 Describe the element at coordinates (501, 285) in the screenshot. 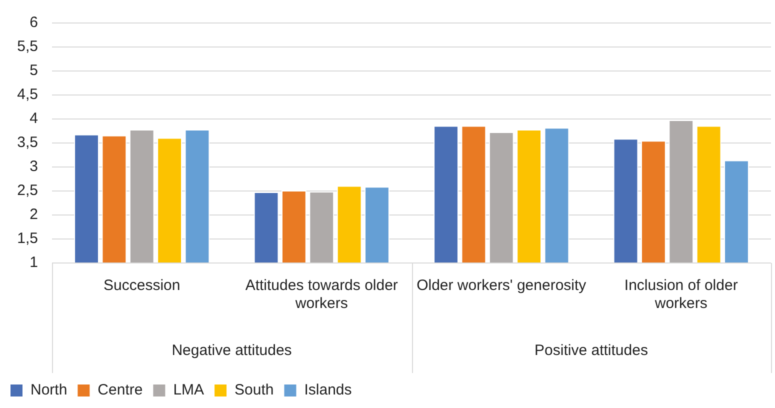

I see `x-tick-label: Older workers' generosity` at that location.